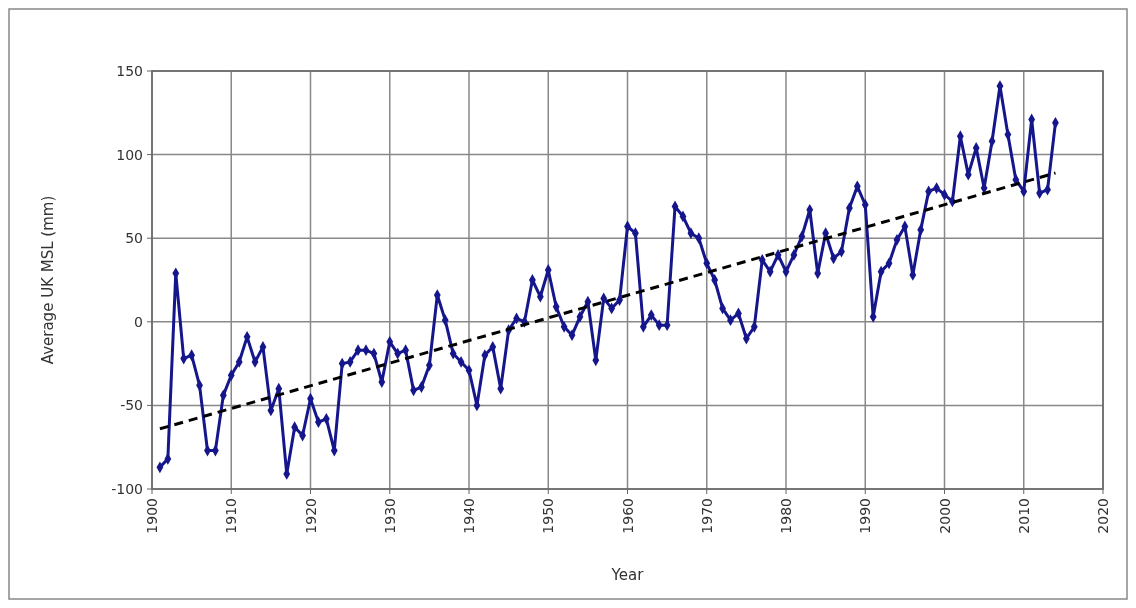  What do you see at coordinates (129, 71) in the screenshot?
I see `y-tick-label: 150` at bounding box center [129, 71].